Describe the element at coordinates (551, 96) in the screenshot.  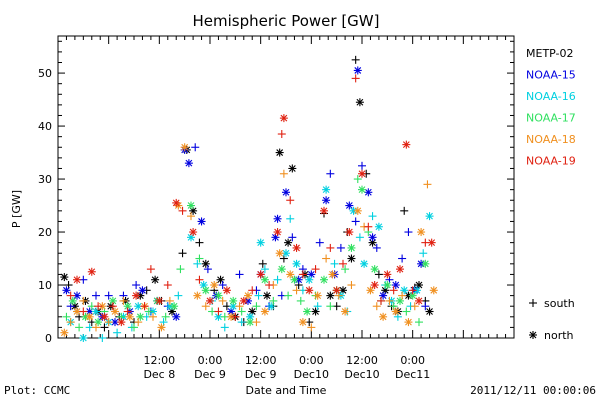
I see `legend-entry-noaa-16: NOAA-16` at that location.